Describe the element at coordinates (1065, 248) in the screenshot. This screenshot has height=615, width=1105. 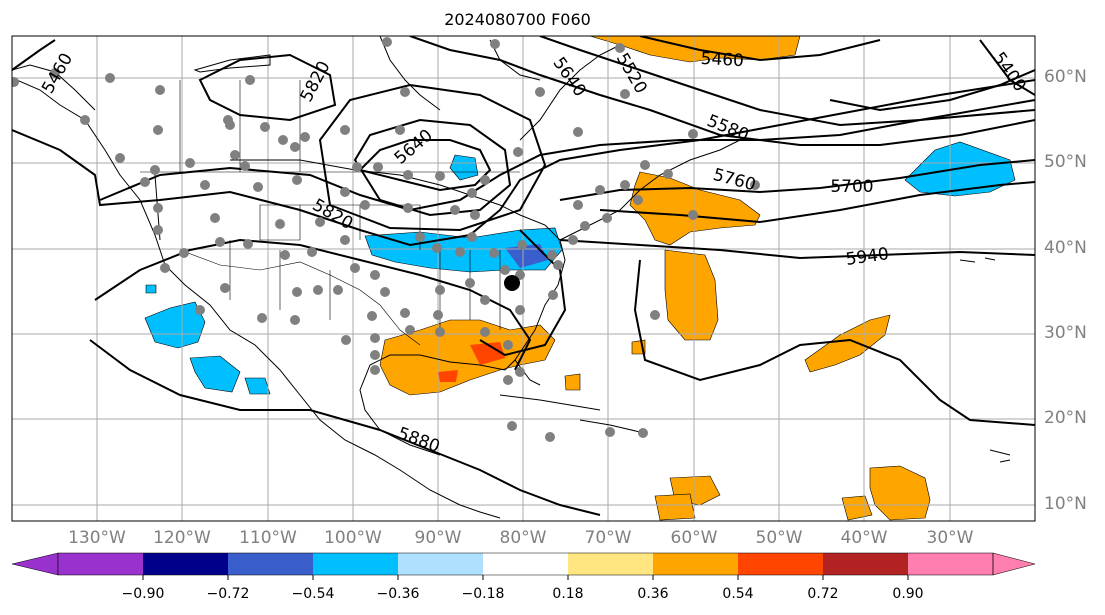
I see `lat-label: 40°N` at that location.